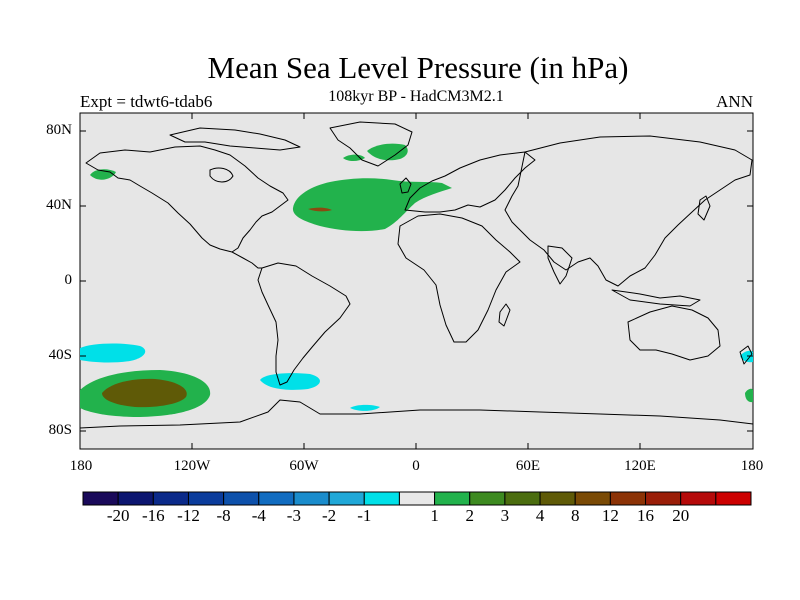 The height and width of the screenshot is (600, 800). Describe the element at coordinates (354, 157) in the screenshot. I see `greenland-anomaly-small` at that location.